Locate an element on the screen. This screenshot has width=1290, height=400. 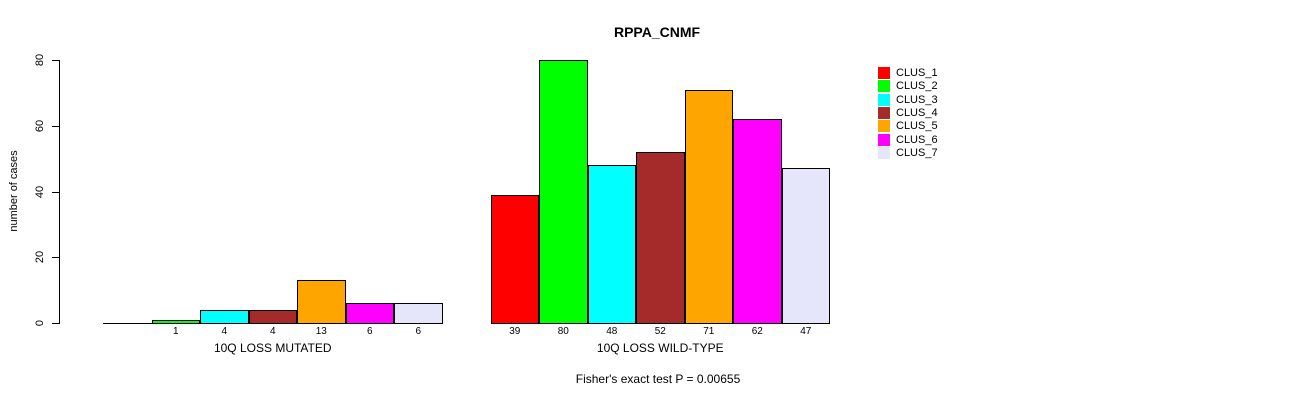
bar-clus_6-group2 is located at coordinates (757, 221).